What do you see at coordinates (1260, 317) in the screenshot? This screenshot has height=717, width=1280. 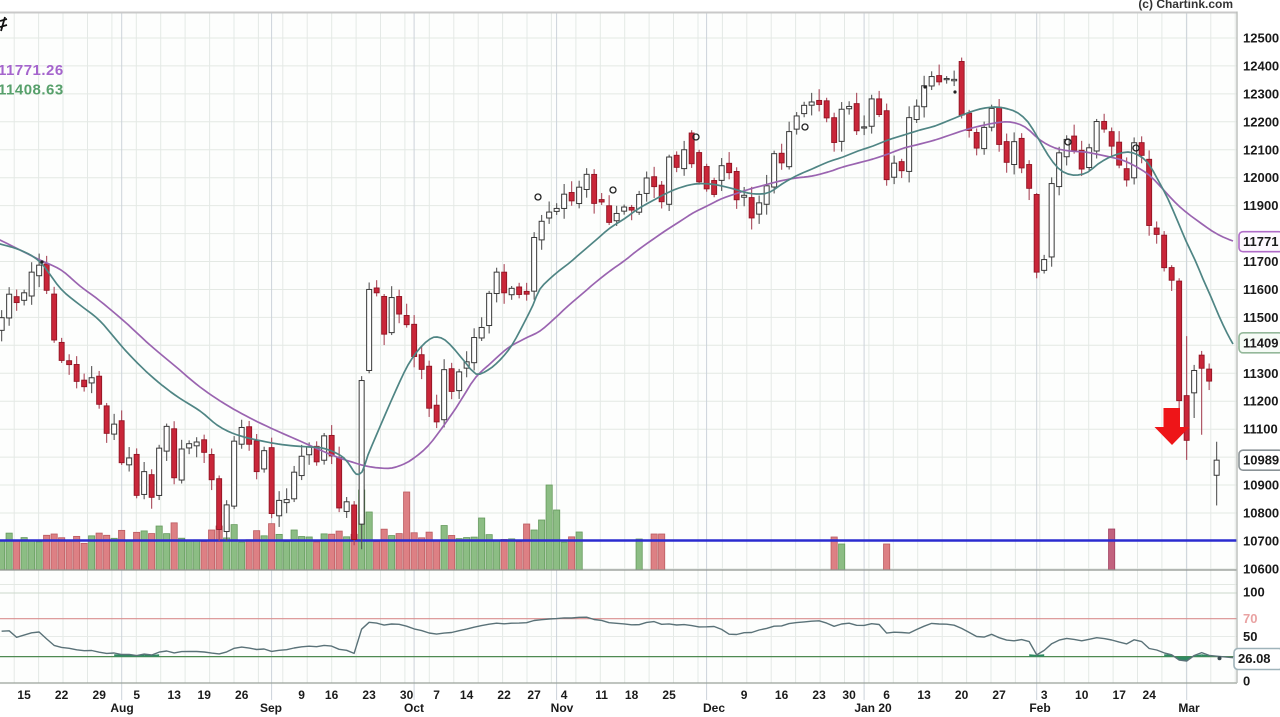 I see `svg-text: 11500` at bounding box center [1260, 317].